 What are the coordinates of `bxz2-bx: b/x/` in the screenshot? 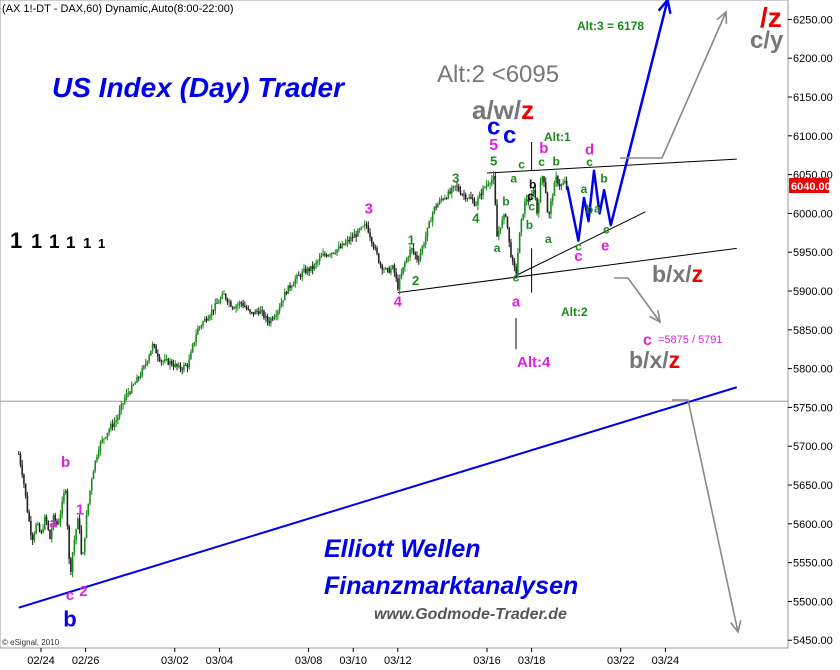 It's located at (649, 360).